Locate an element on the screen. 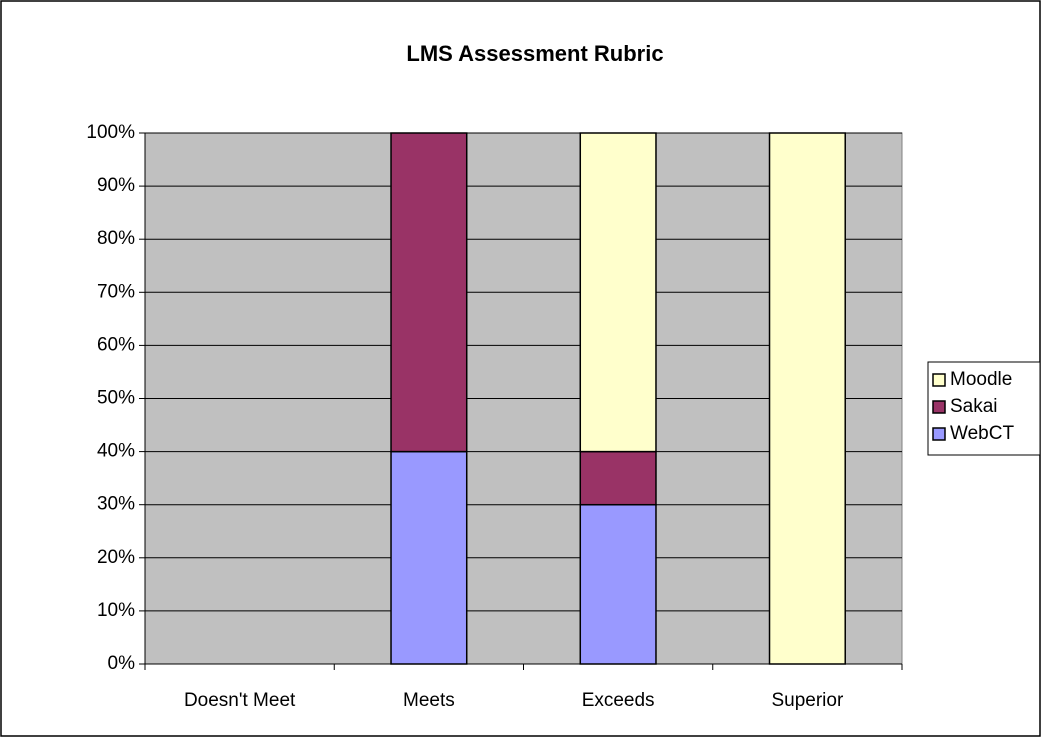 The image size is (1042, 738). y-tick-label: 20% is located at coordinates (116, 557).